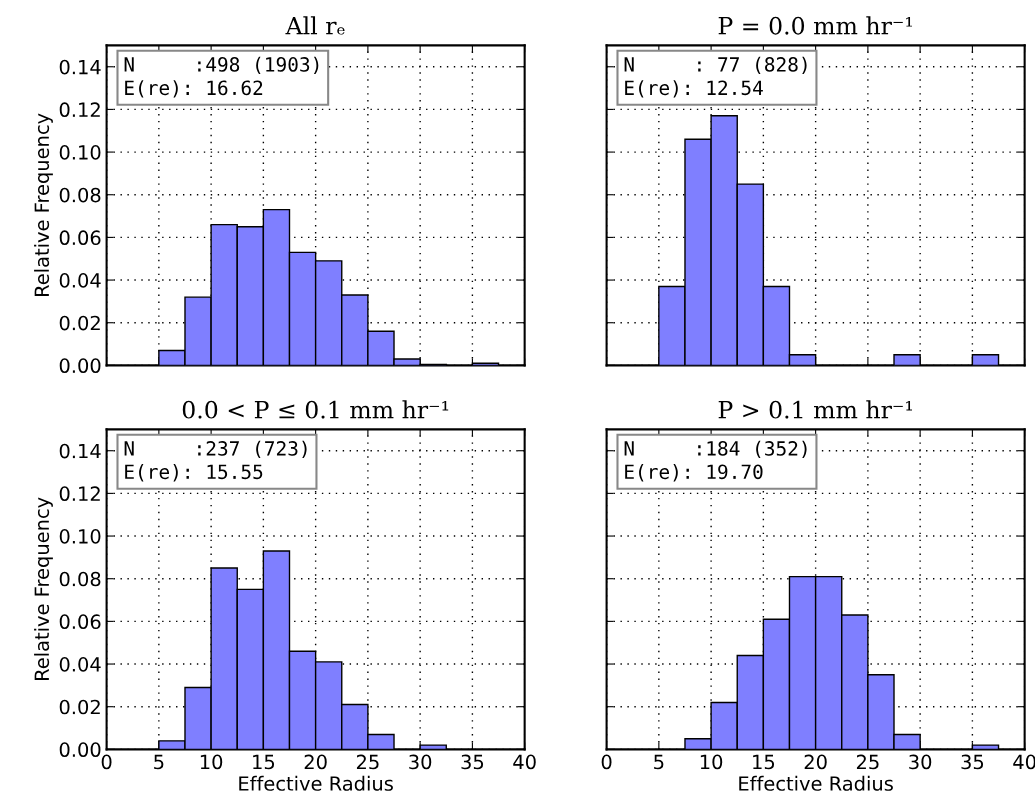 The image size is (1035, 811). I want to click on annotation: N : 77 (828) E(re): 12.54, so click(715, 77).